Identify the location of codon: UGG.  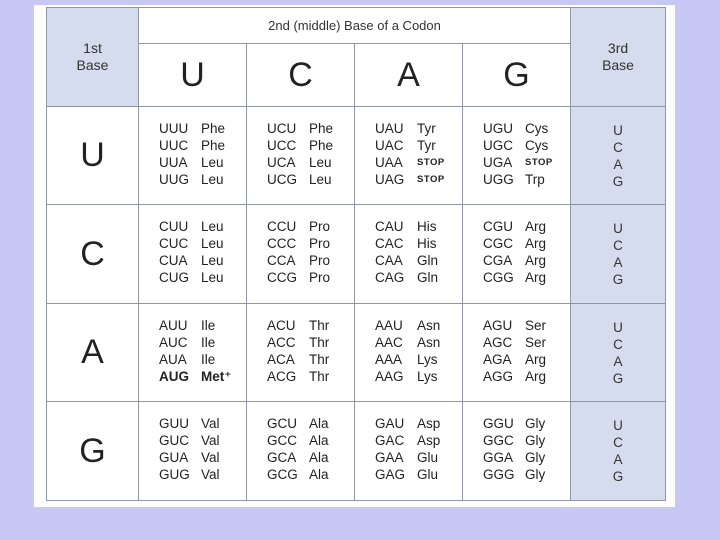
(498, 179).